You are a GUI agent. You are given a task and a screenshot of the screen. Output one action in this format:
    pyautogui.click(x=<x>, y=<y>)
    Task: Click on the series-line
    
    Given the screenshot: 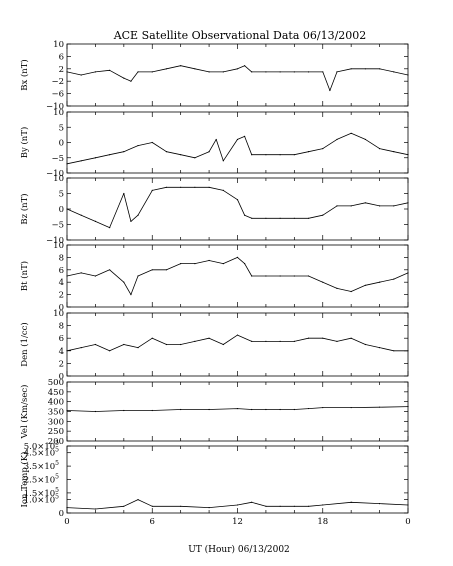 What is the action you would take?
    pyautogui.click(x=237, y=409)
    